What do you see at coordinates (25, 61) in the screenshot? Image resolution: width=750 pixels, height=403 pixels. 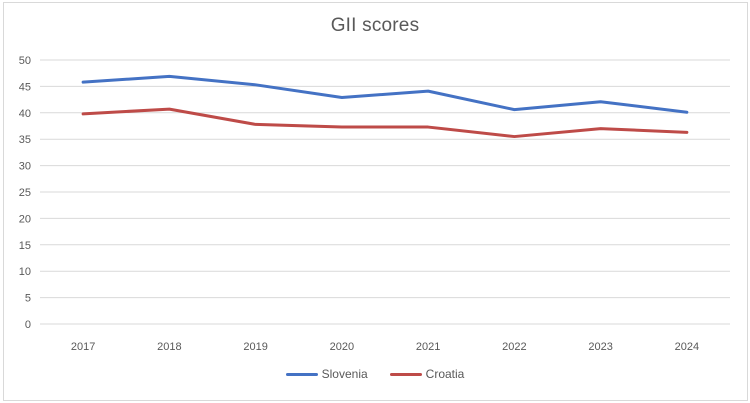 I see `y-tick-label: 50` at bounding box center [25, 61].